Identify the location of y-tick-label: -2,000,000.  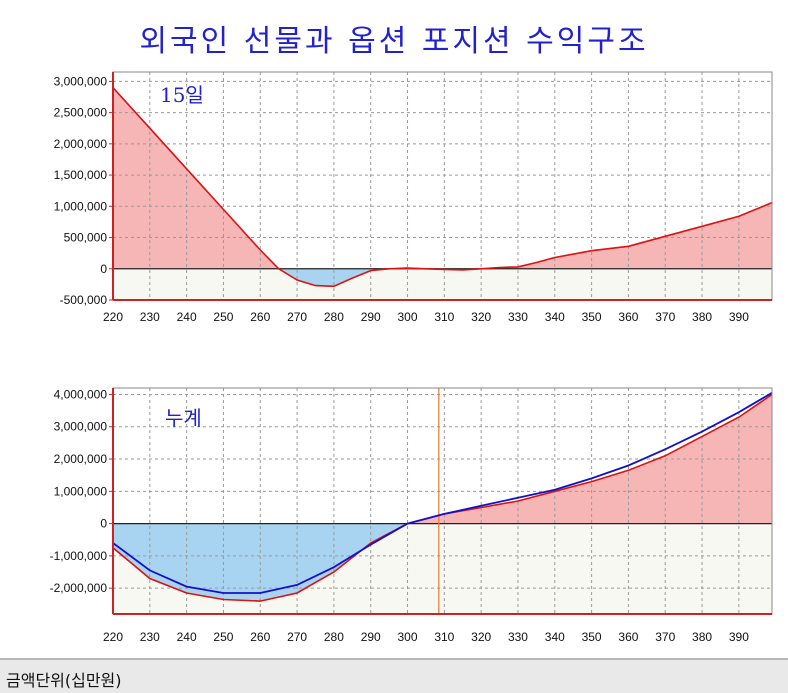
(79, 588).